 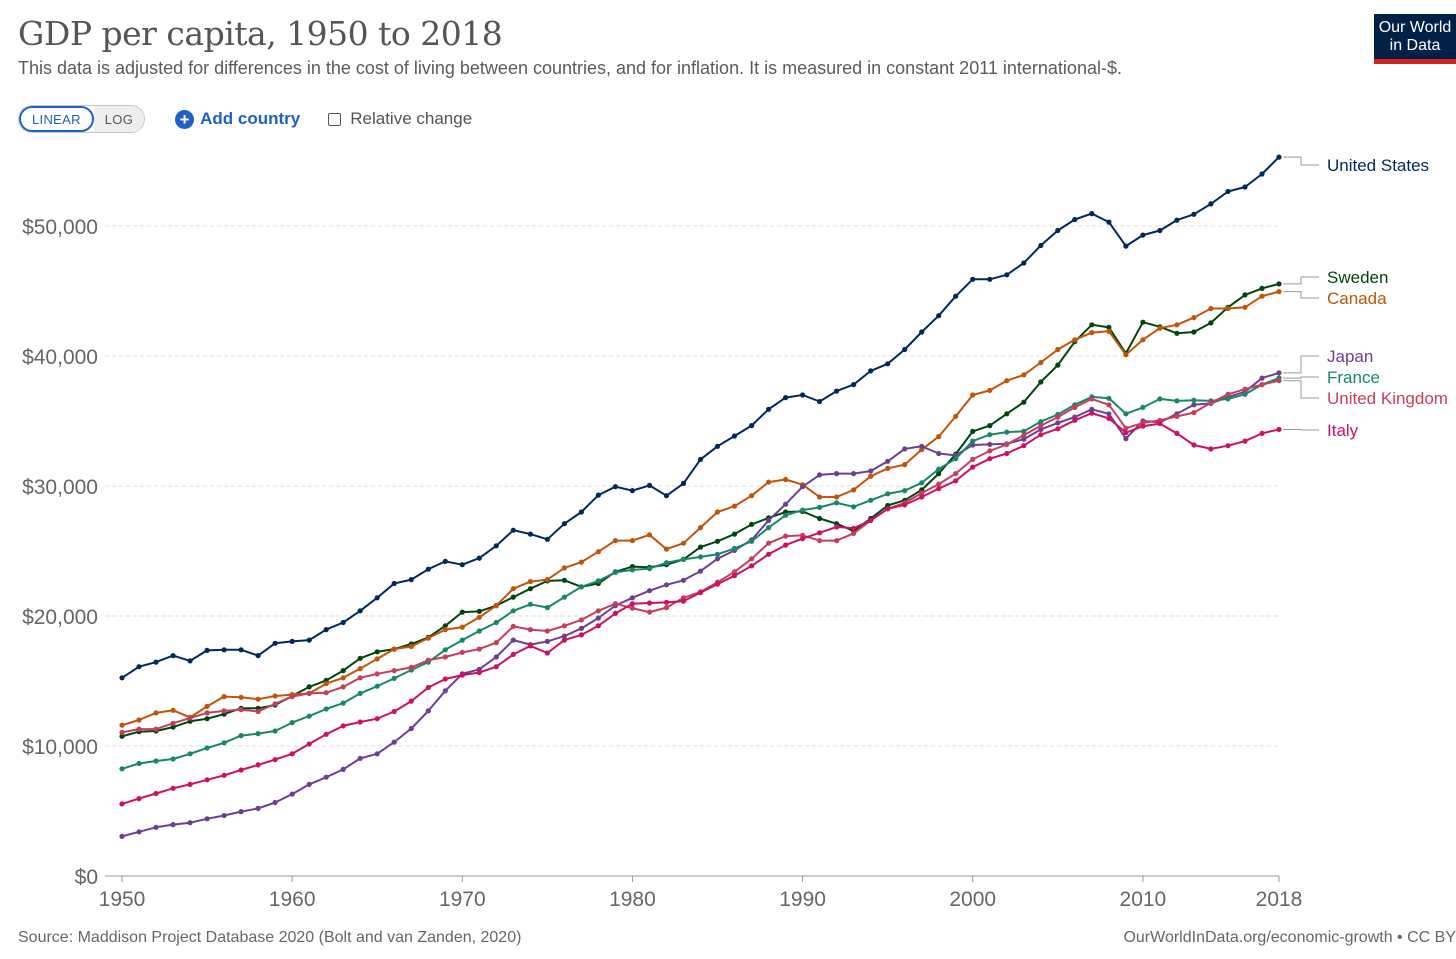 I want to click on relative-change-checkbox, so click(x=335, y=119).